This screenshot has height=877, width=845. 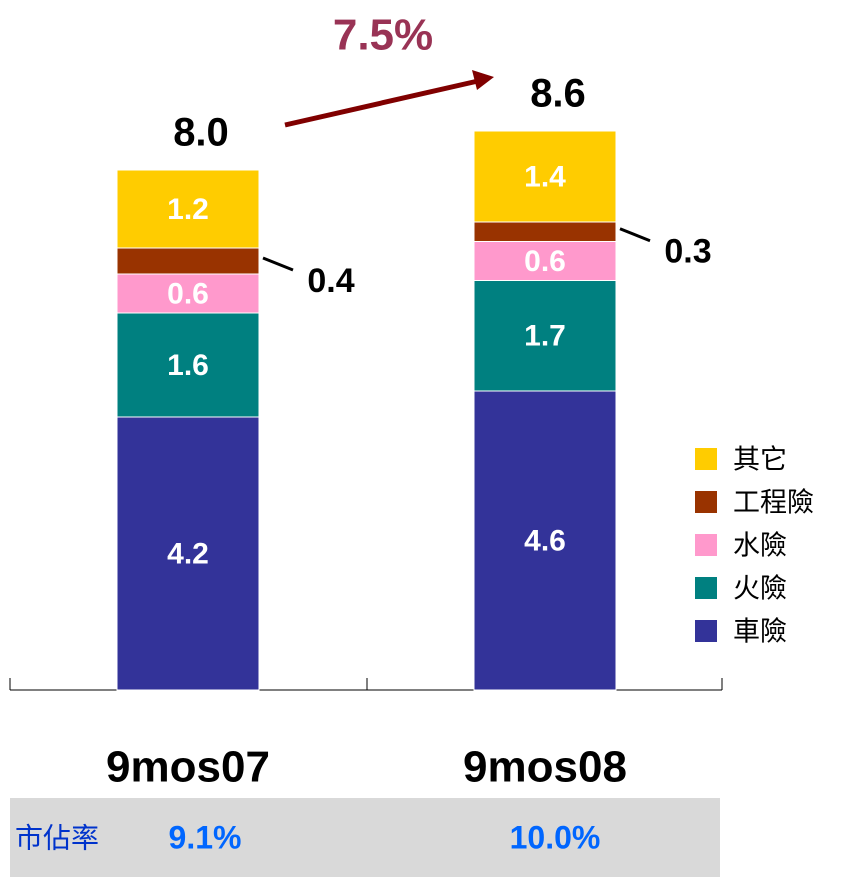 What do you see at coordinates (381, 103) in the screenshot?
I see `growth-arrow` at bounding box center [381, 103].